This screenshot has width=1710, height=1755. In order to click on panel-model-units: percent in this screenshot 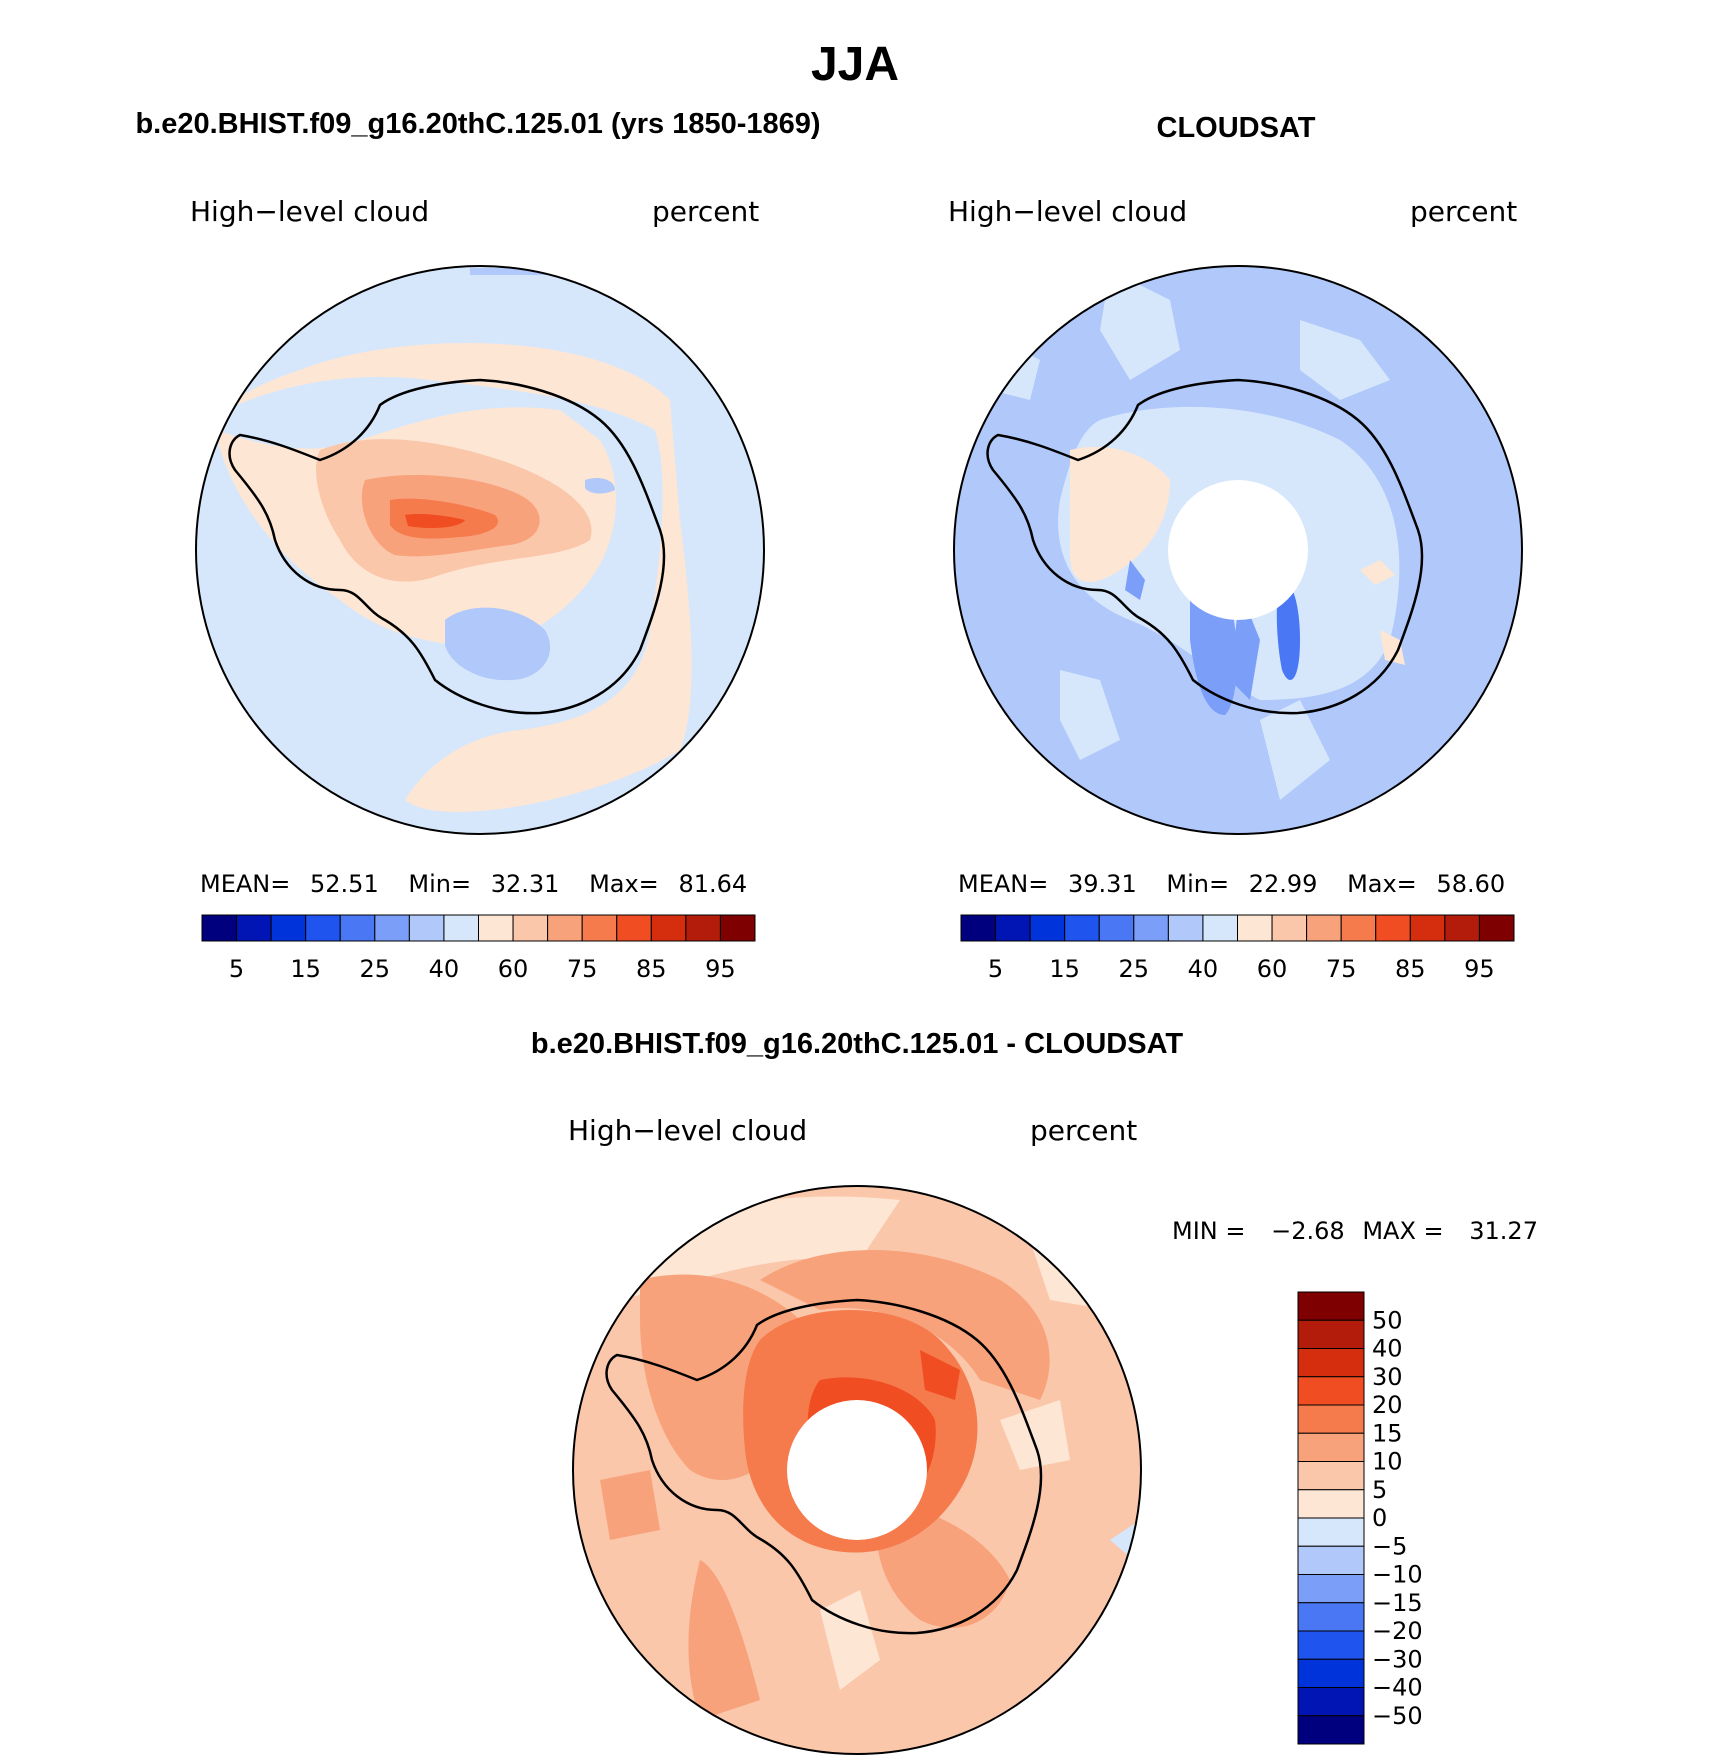, I will do `click(705, 211)`.